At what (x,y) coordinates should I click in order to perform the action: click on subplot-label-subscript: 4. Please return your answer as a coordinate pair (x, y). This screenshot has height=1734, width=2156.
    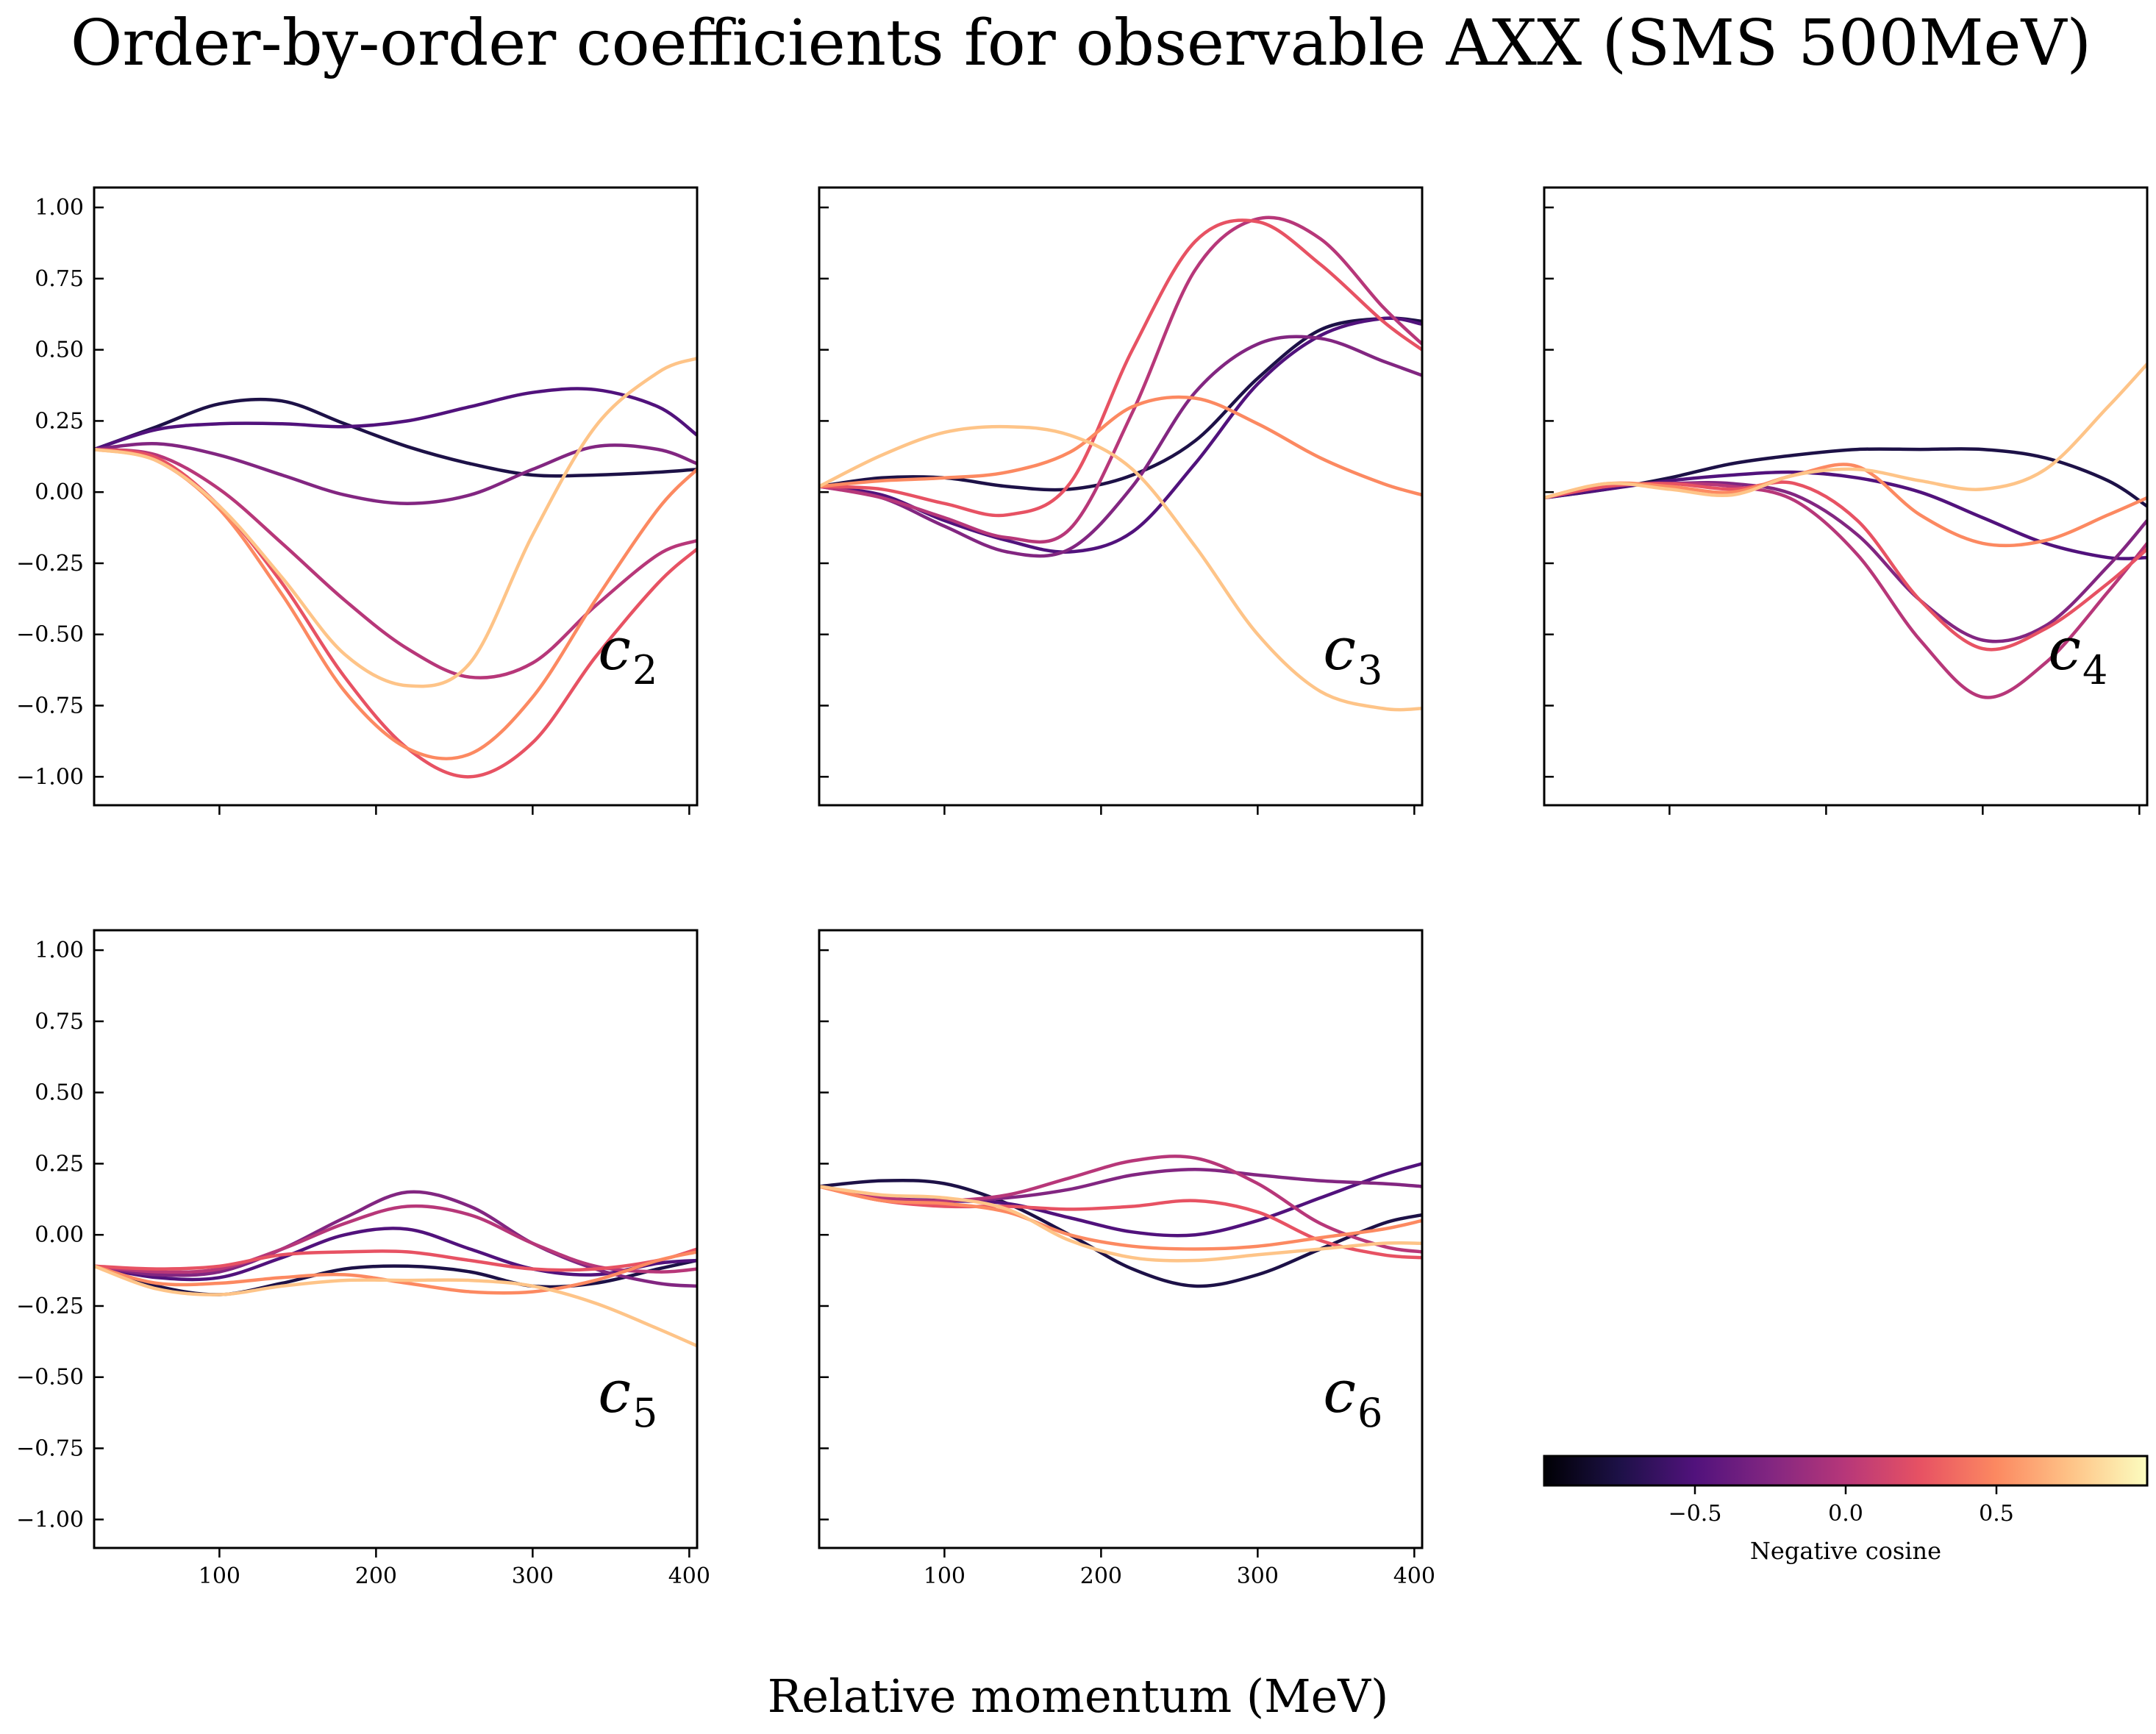
    Looking at the image, I should click on (2094, 670).